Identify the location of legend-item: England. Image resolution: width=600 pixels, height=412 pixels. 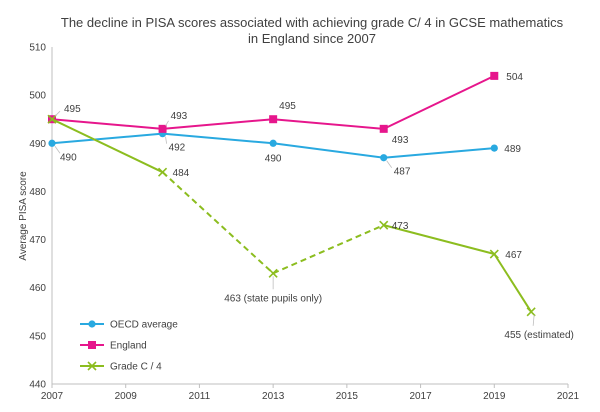
(113, 346).